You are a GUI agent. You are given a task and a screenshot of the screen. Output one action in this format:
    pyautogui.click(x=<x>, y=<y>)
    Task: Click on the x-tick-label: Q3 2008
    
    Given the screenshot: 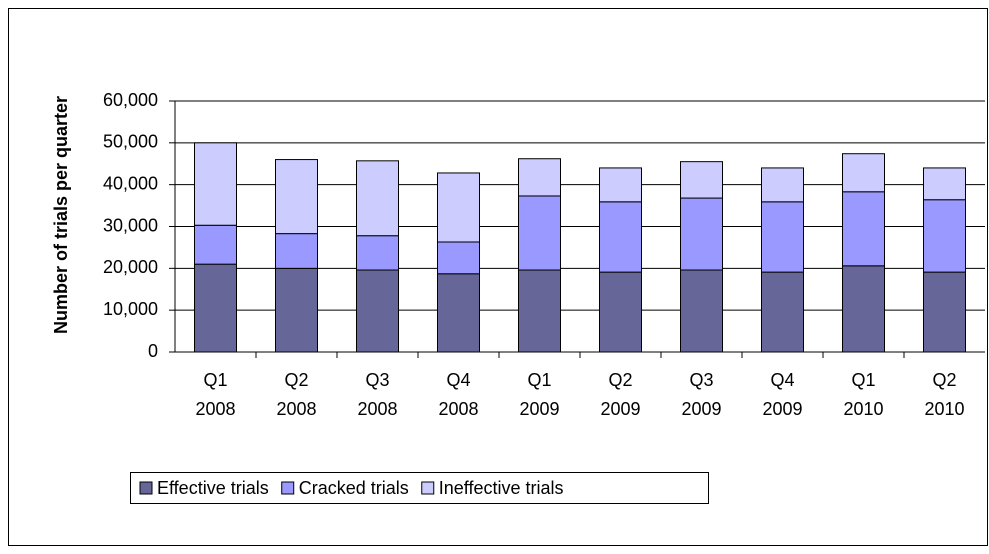 What is the action you would take?
    pyautogui.click(x=377, y=394)
    